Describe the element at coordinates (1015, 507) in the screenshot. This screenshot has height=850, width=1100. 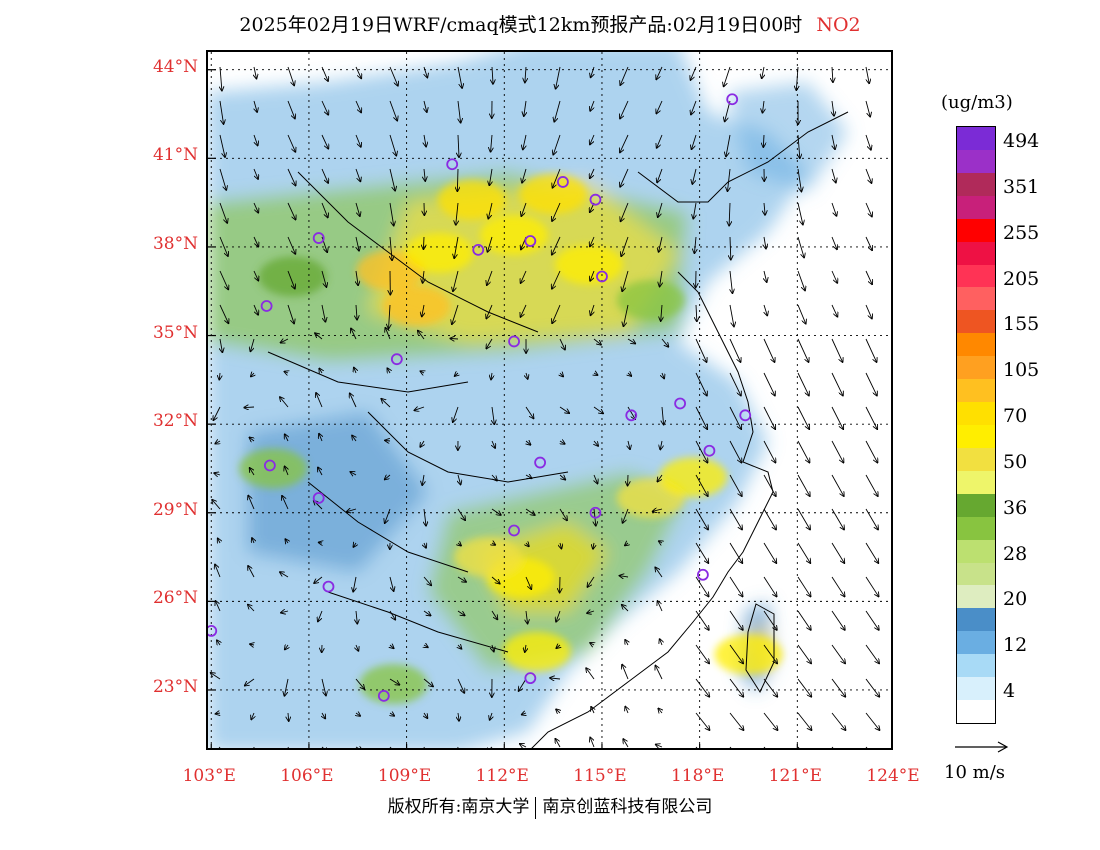
I see `legend-value: 36` at that location.